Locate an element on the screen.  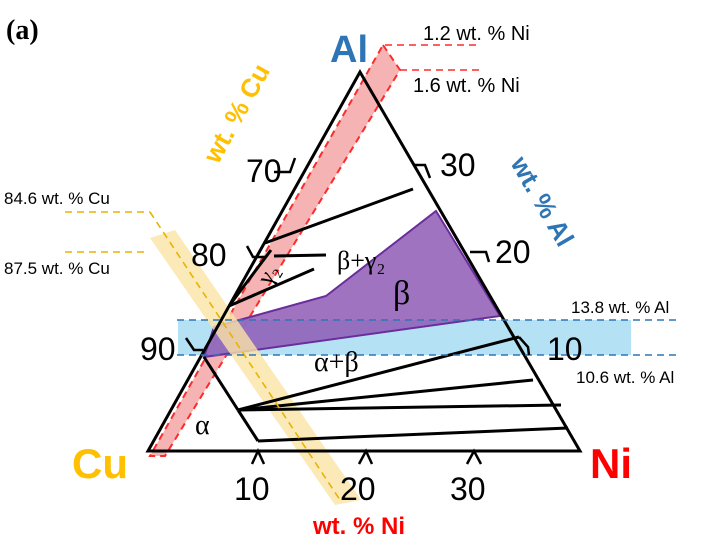
annotation-ni-high: 1.6 wt. % Ni is located at coordinates (466, 86).